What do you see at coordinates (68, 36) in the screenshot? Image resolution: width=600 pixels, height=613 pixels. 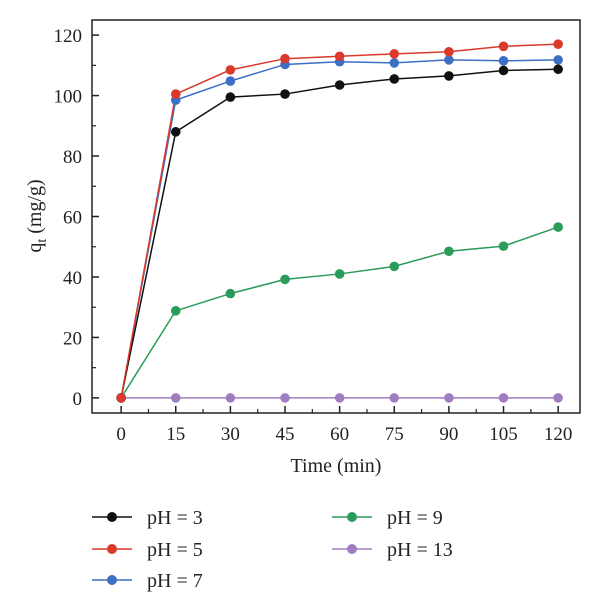 I see `y-tick-label: 120` at bounding box center [68, 36].